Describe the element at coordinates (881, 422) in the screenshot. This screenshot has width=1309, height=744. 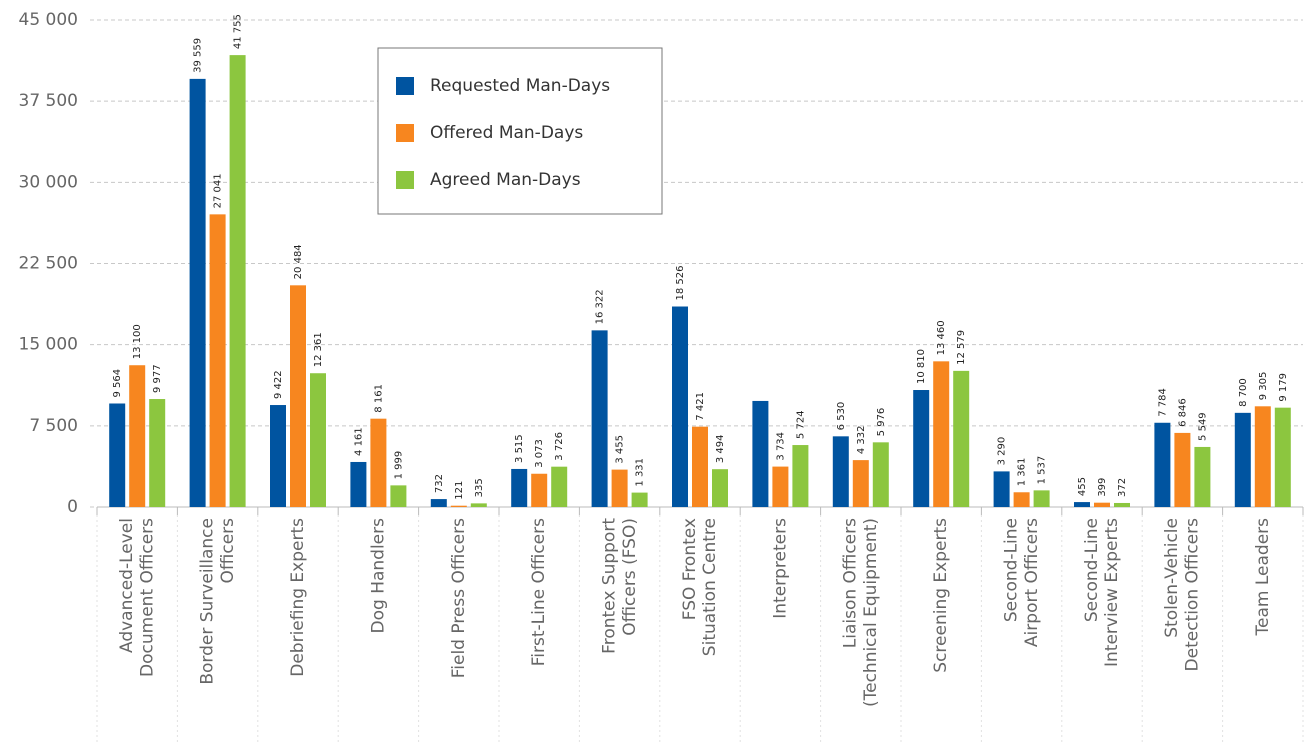
I see `data-label: 5 976` at that location.